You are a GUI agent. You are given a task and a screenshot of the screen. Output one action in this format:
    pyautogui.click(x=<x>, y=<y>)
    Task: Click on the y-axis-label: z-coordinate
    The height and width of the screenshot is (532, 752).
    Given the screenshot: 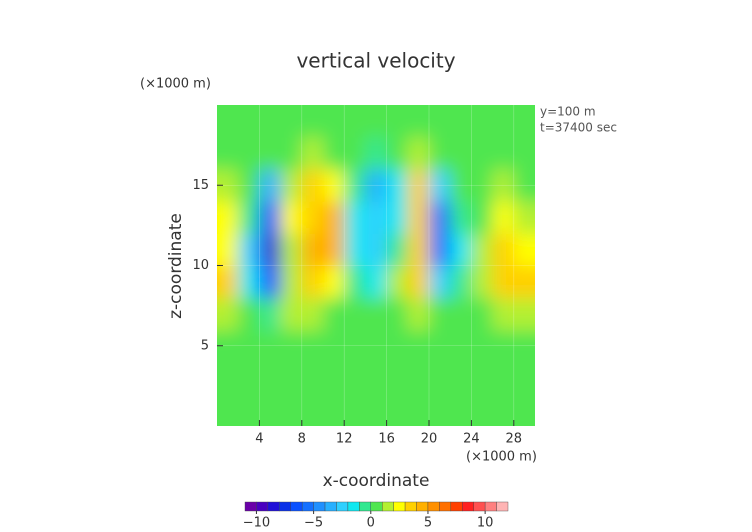 What is the action you would take?
    pyautogui.click(x=176, y=266)
    